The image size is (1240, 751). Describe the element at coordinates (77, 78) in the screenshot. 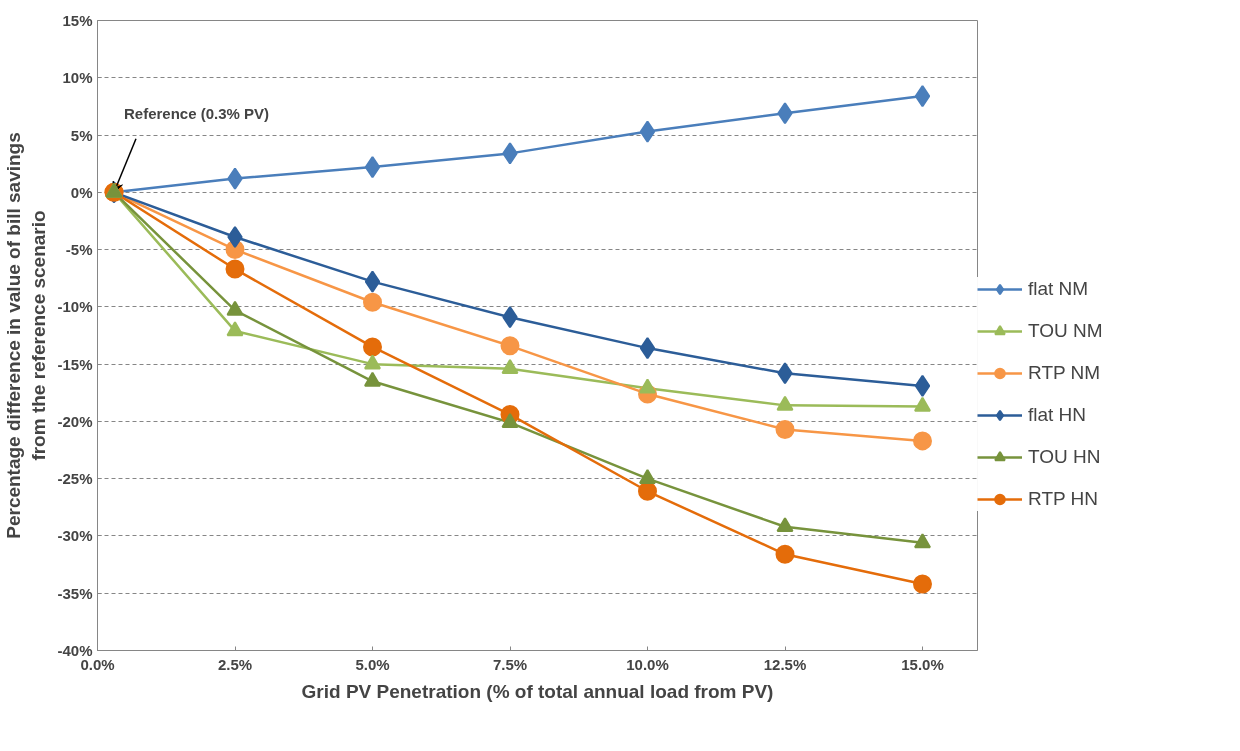

I see `y-tick-label: 10%` at that location.